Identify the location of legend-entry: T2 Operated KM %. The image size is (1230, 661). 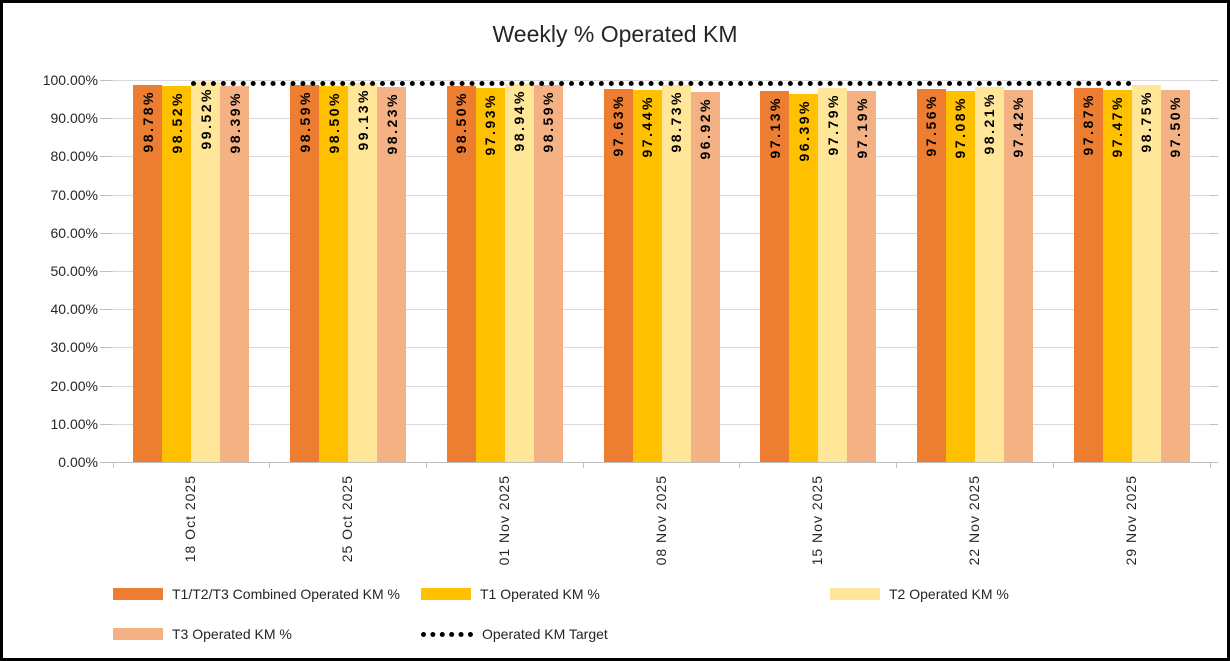
(919, 594).